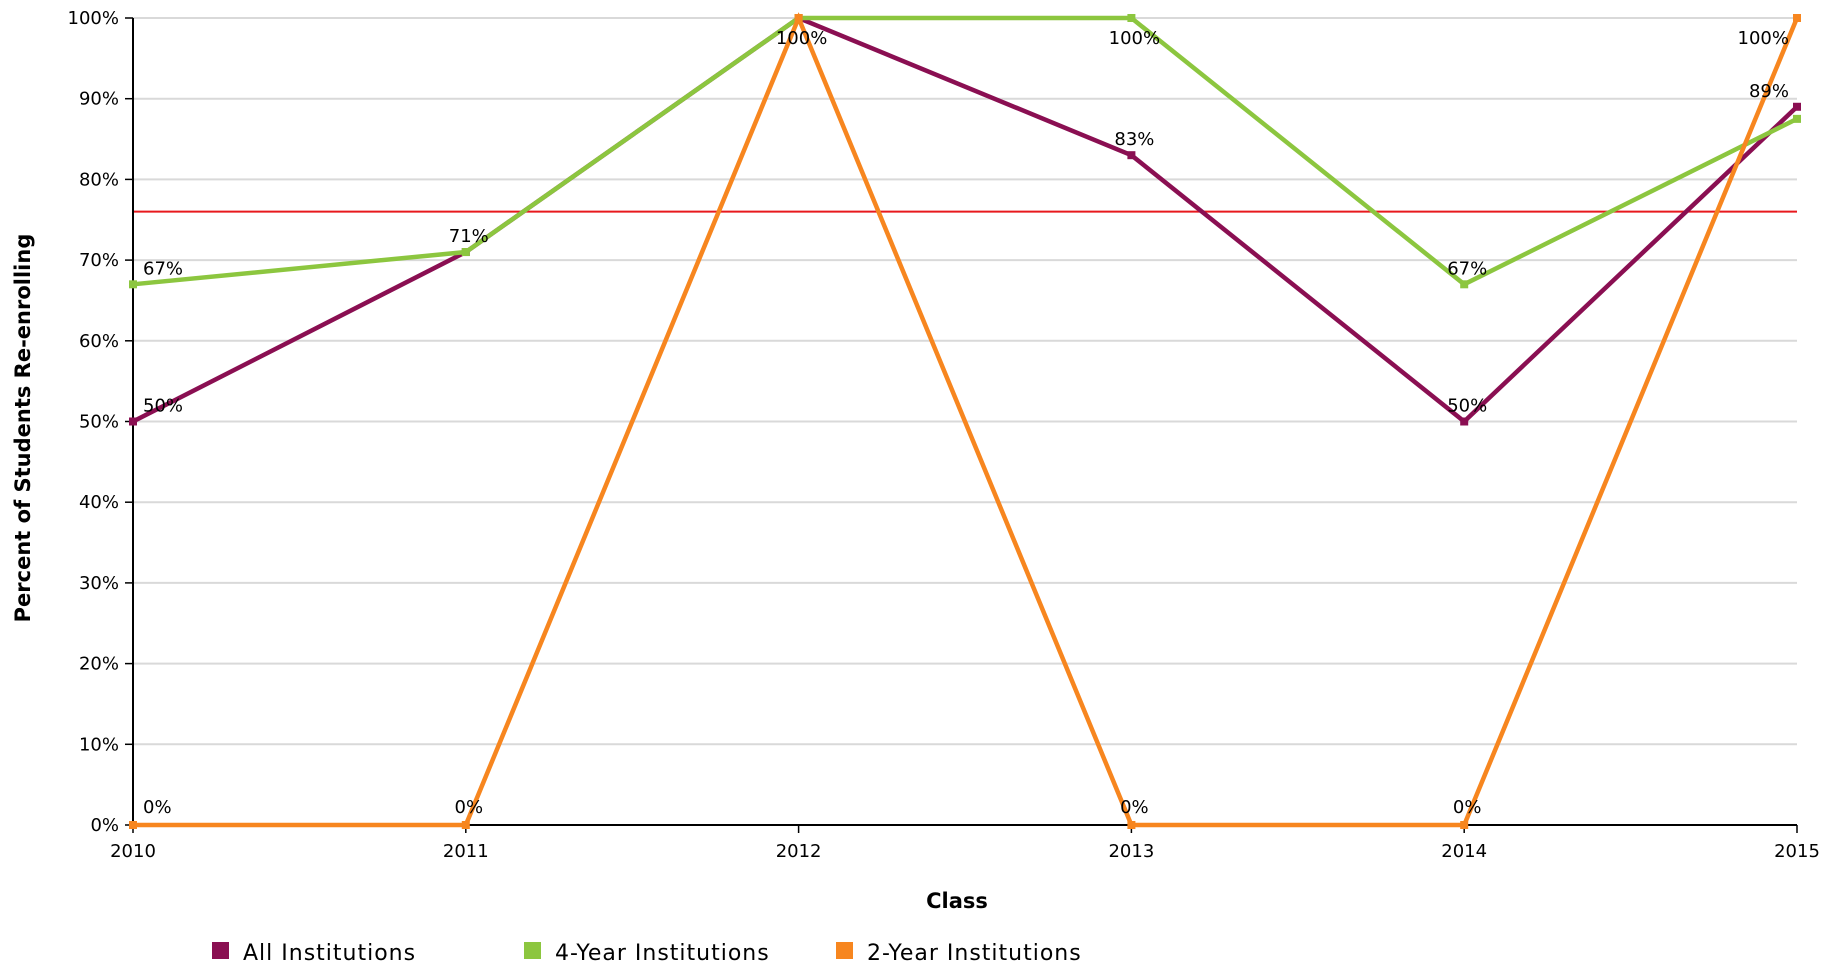  I want to click on y-tick-label: 30%, so click(99, 583).